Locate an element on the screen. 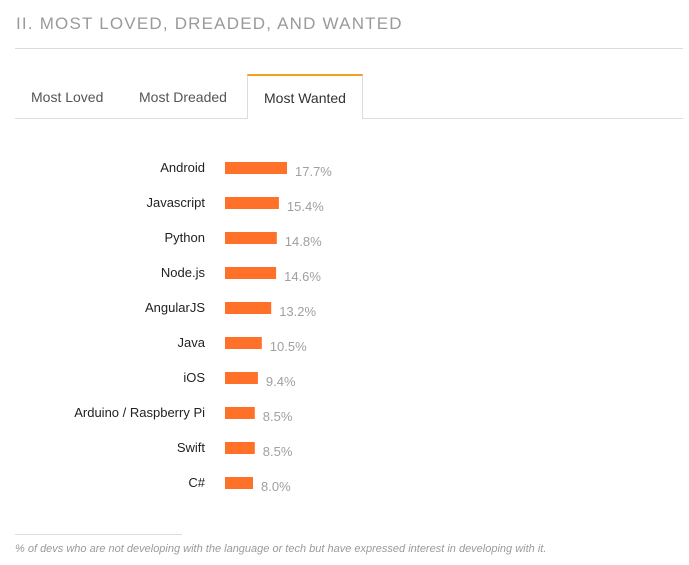 The image size is (689, 565). value-label: 10.5% is located at coordinates (288, 346).